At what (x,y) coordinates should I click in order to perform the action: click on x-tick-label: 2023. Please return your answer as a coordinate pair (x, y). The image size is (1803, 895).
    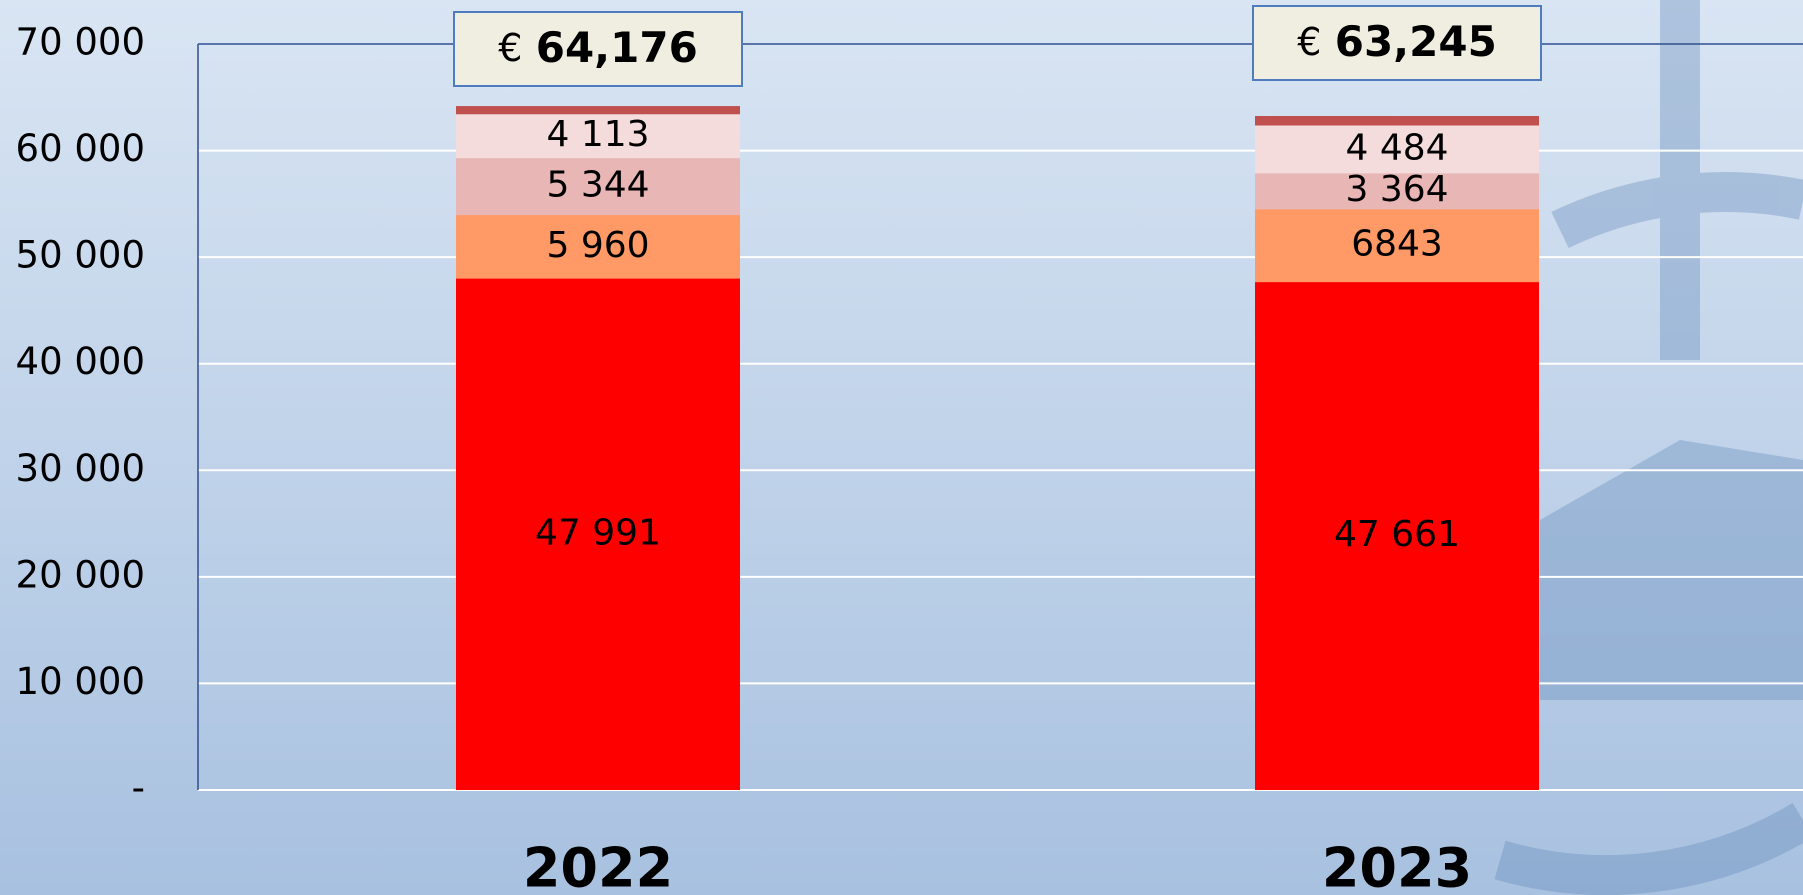
    Looking at the image, I should click on (1397, 866).